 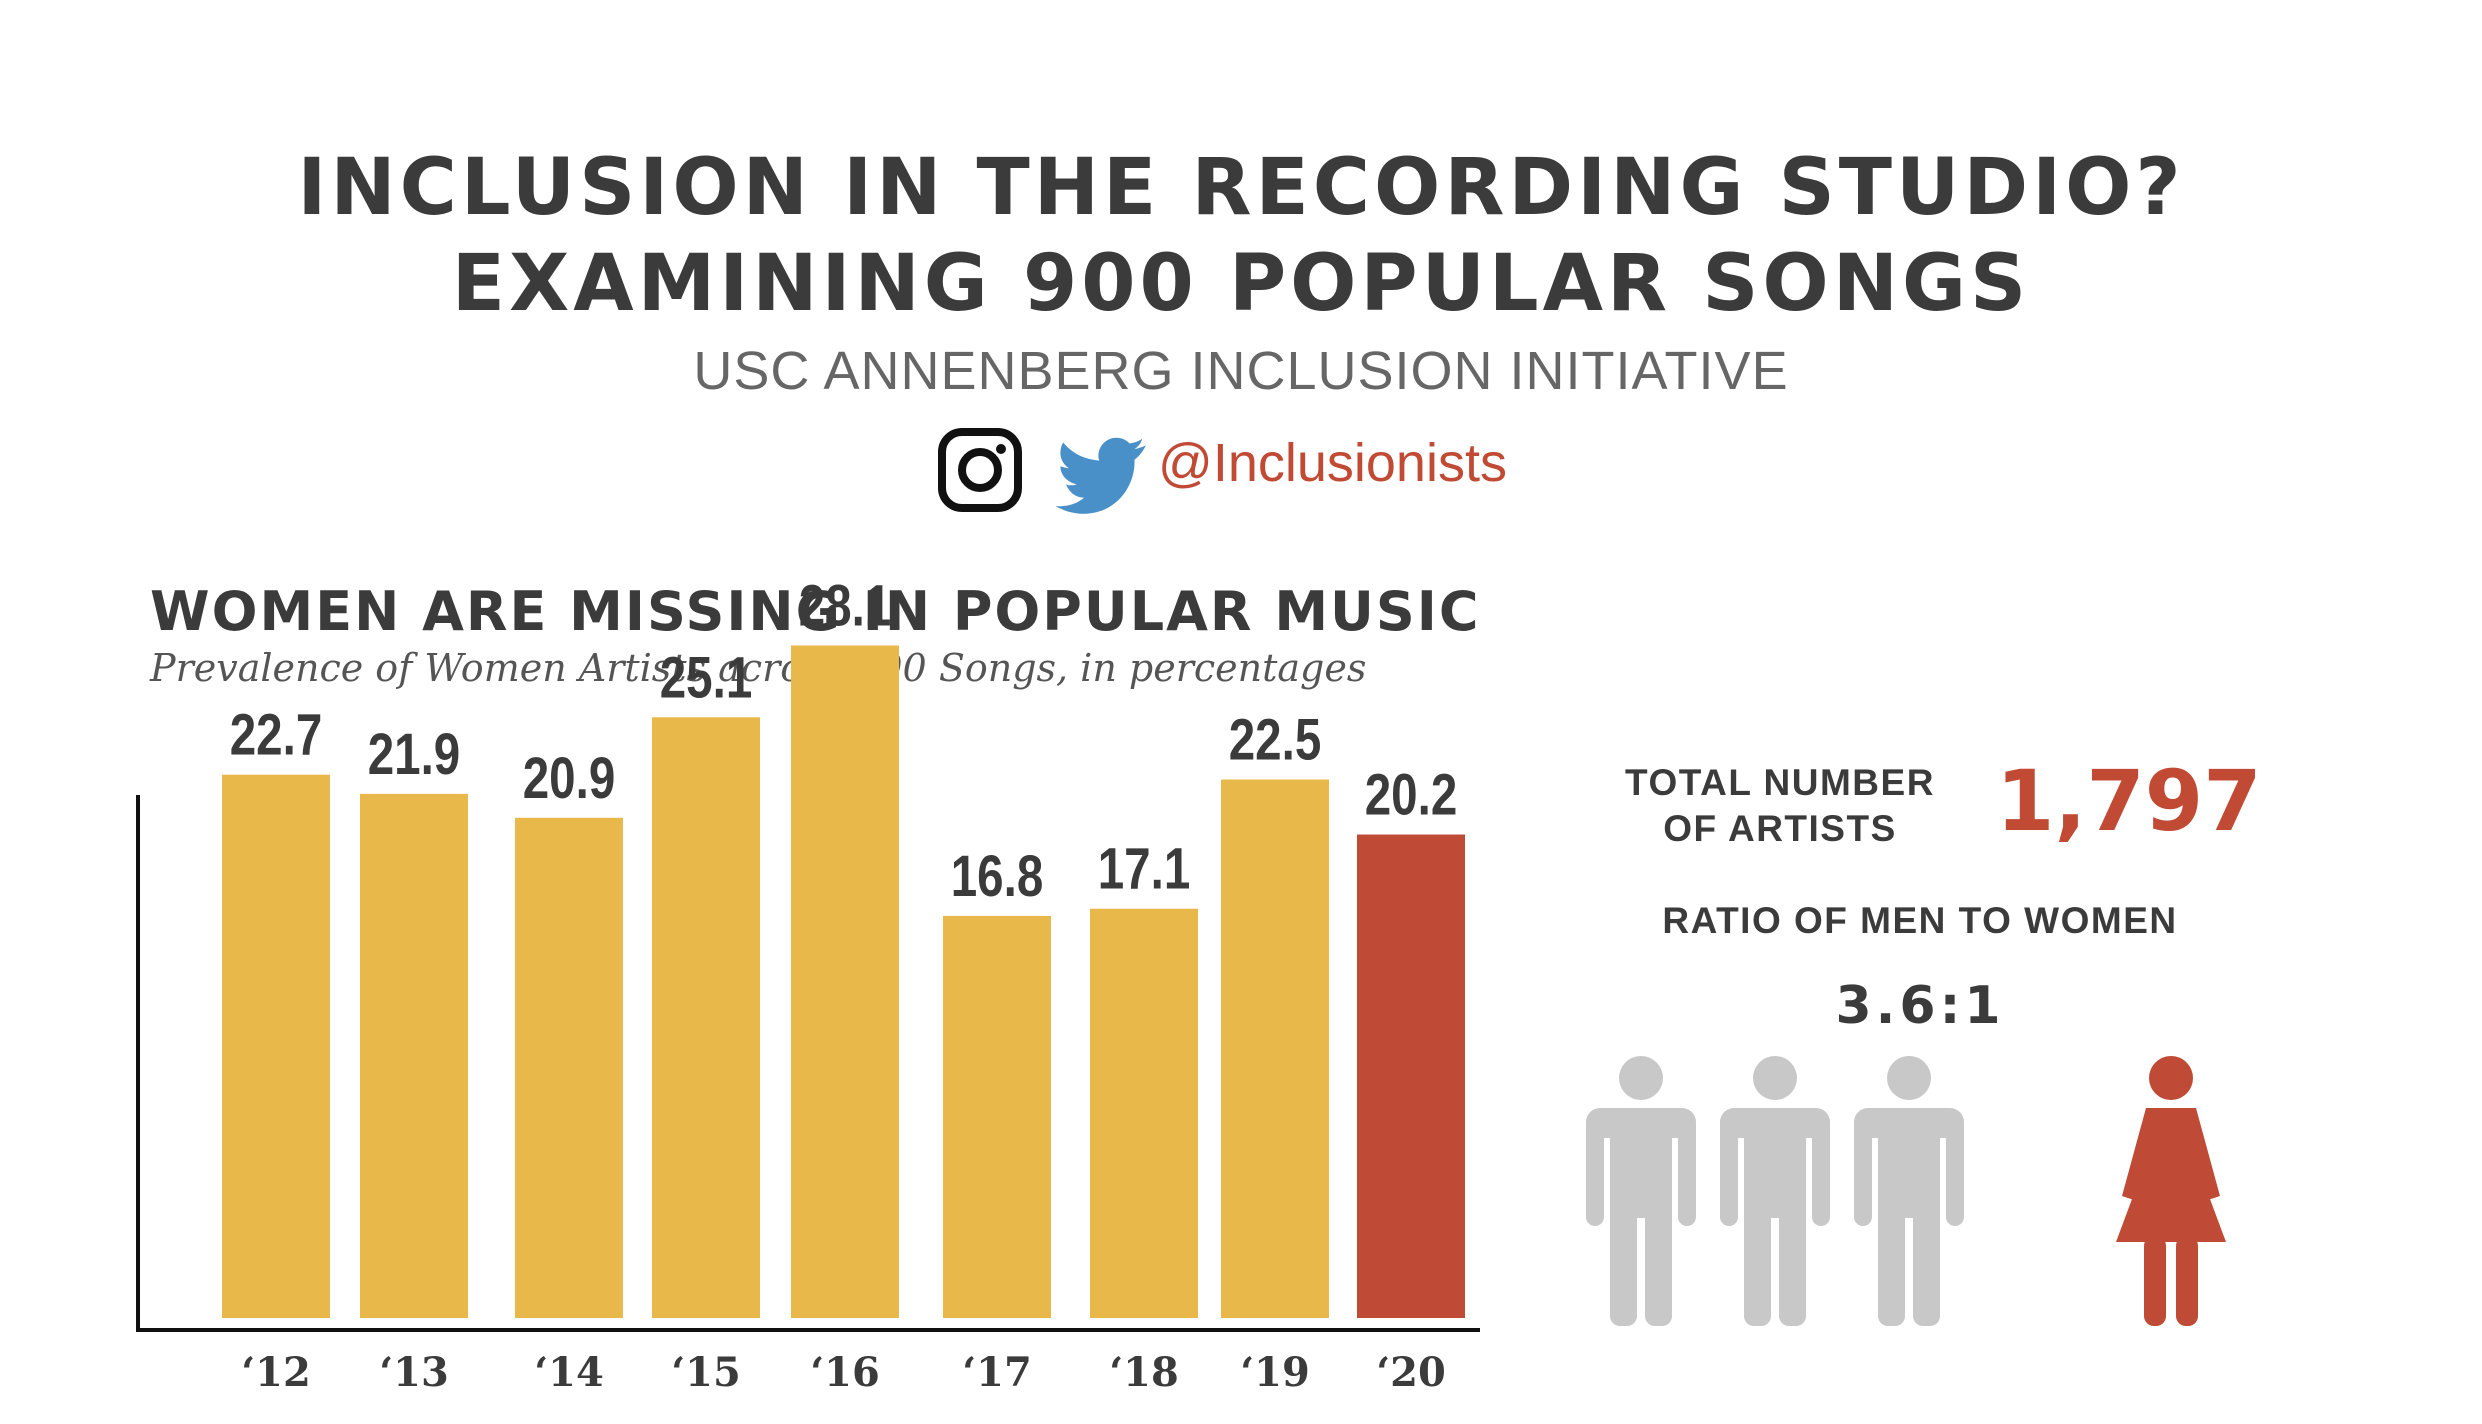 I want to click on title-line-2: EXAMINING 900 POPULAR SONGS, so click(x=1241, y=284).